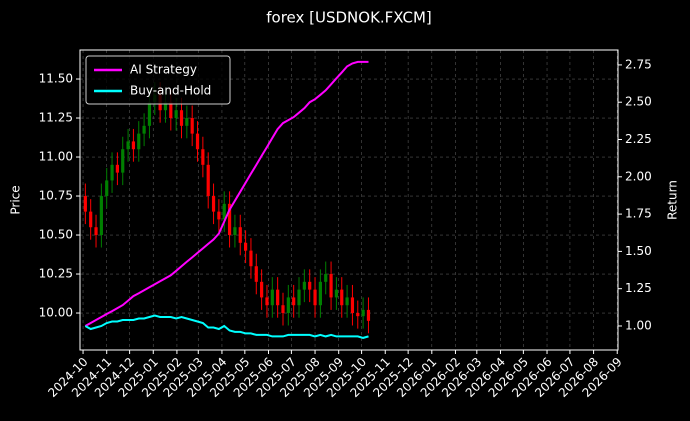 The height and width of the screenshot is (421, 690). I want to click on y-axis-label: Price, so click(16, 199).